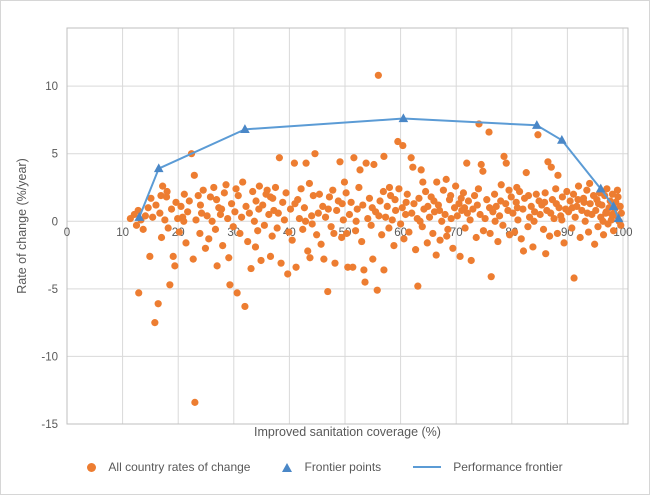 This screenshot has height=495, width=650. What do you see at coordinates (22, 226) in the screenshot?
I see `y-axis-title: Rate of change (%/year)` at bounding box center [22, 226].